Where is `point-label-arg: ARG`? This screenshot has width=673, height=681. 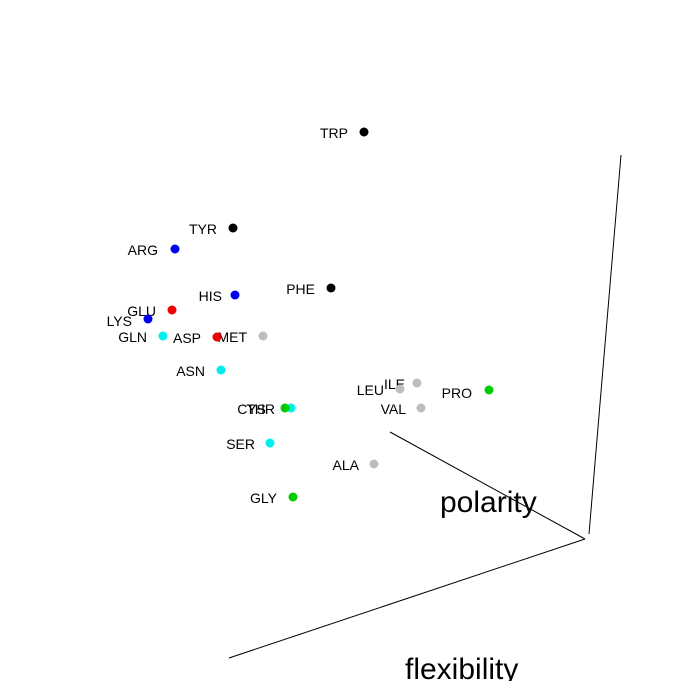 point-label-arg: ARG is located at coordinates (143, 250).